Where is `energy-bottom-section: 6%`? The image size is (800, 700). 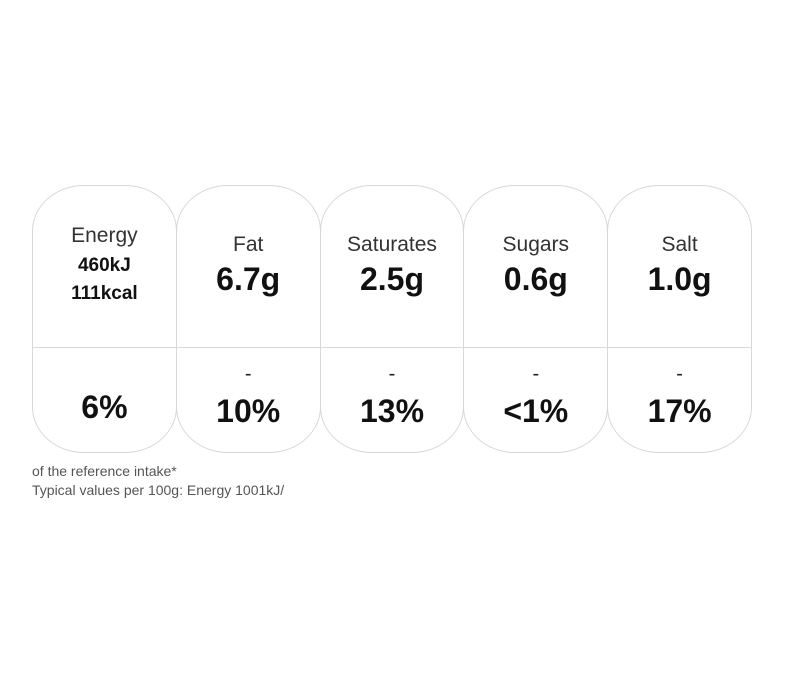 energy-bottom-section: 6% is located at coordinates (104, 400).